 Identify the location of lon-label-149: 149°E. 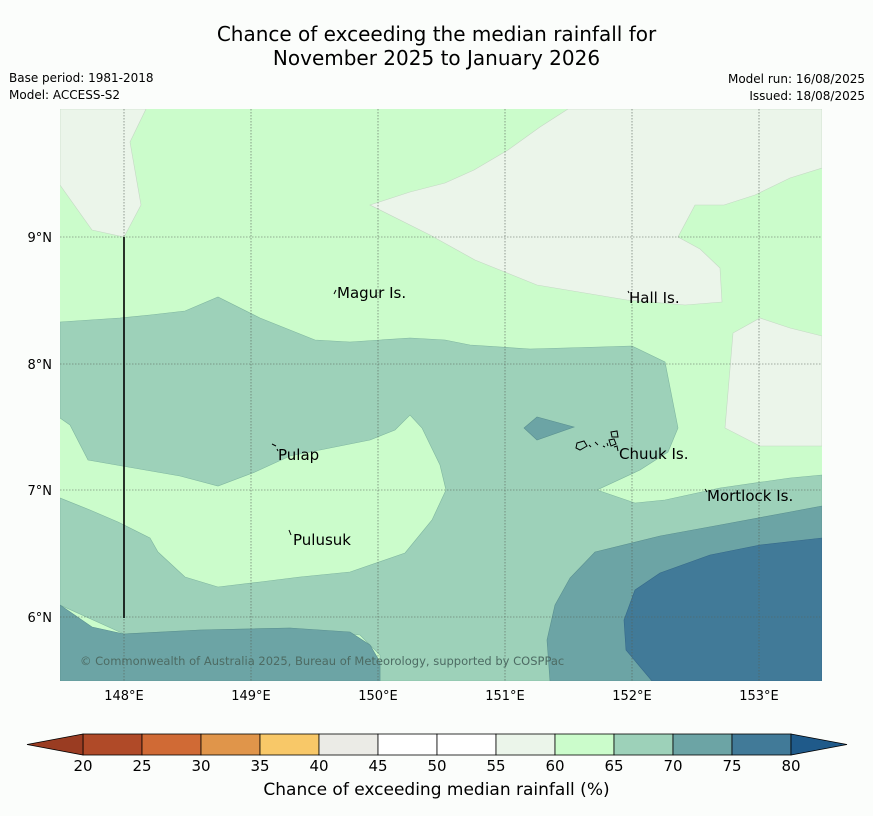
(251, 694).